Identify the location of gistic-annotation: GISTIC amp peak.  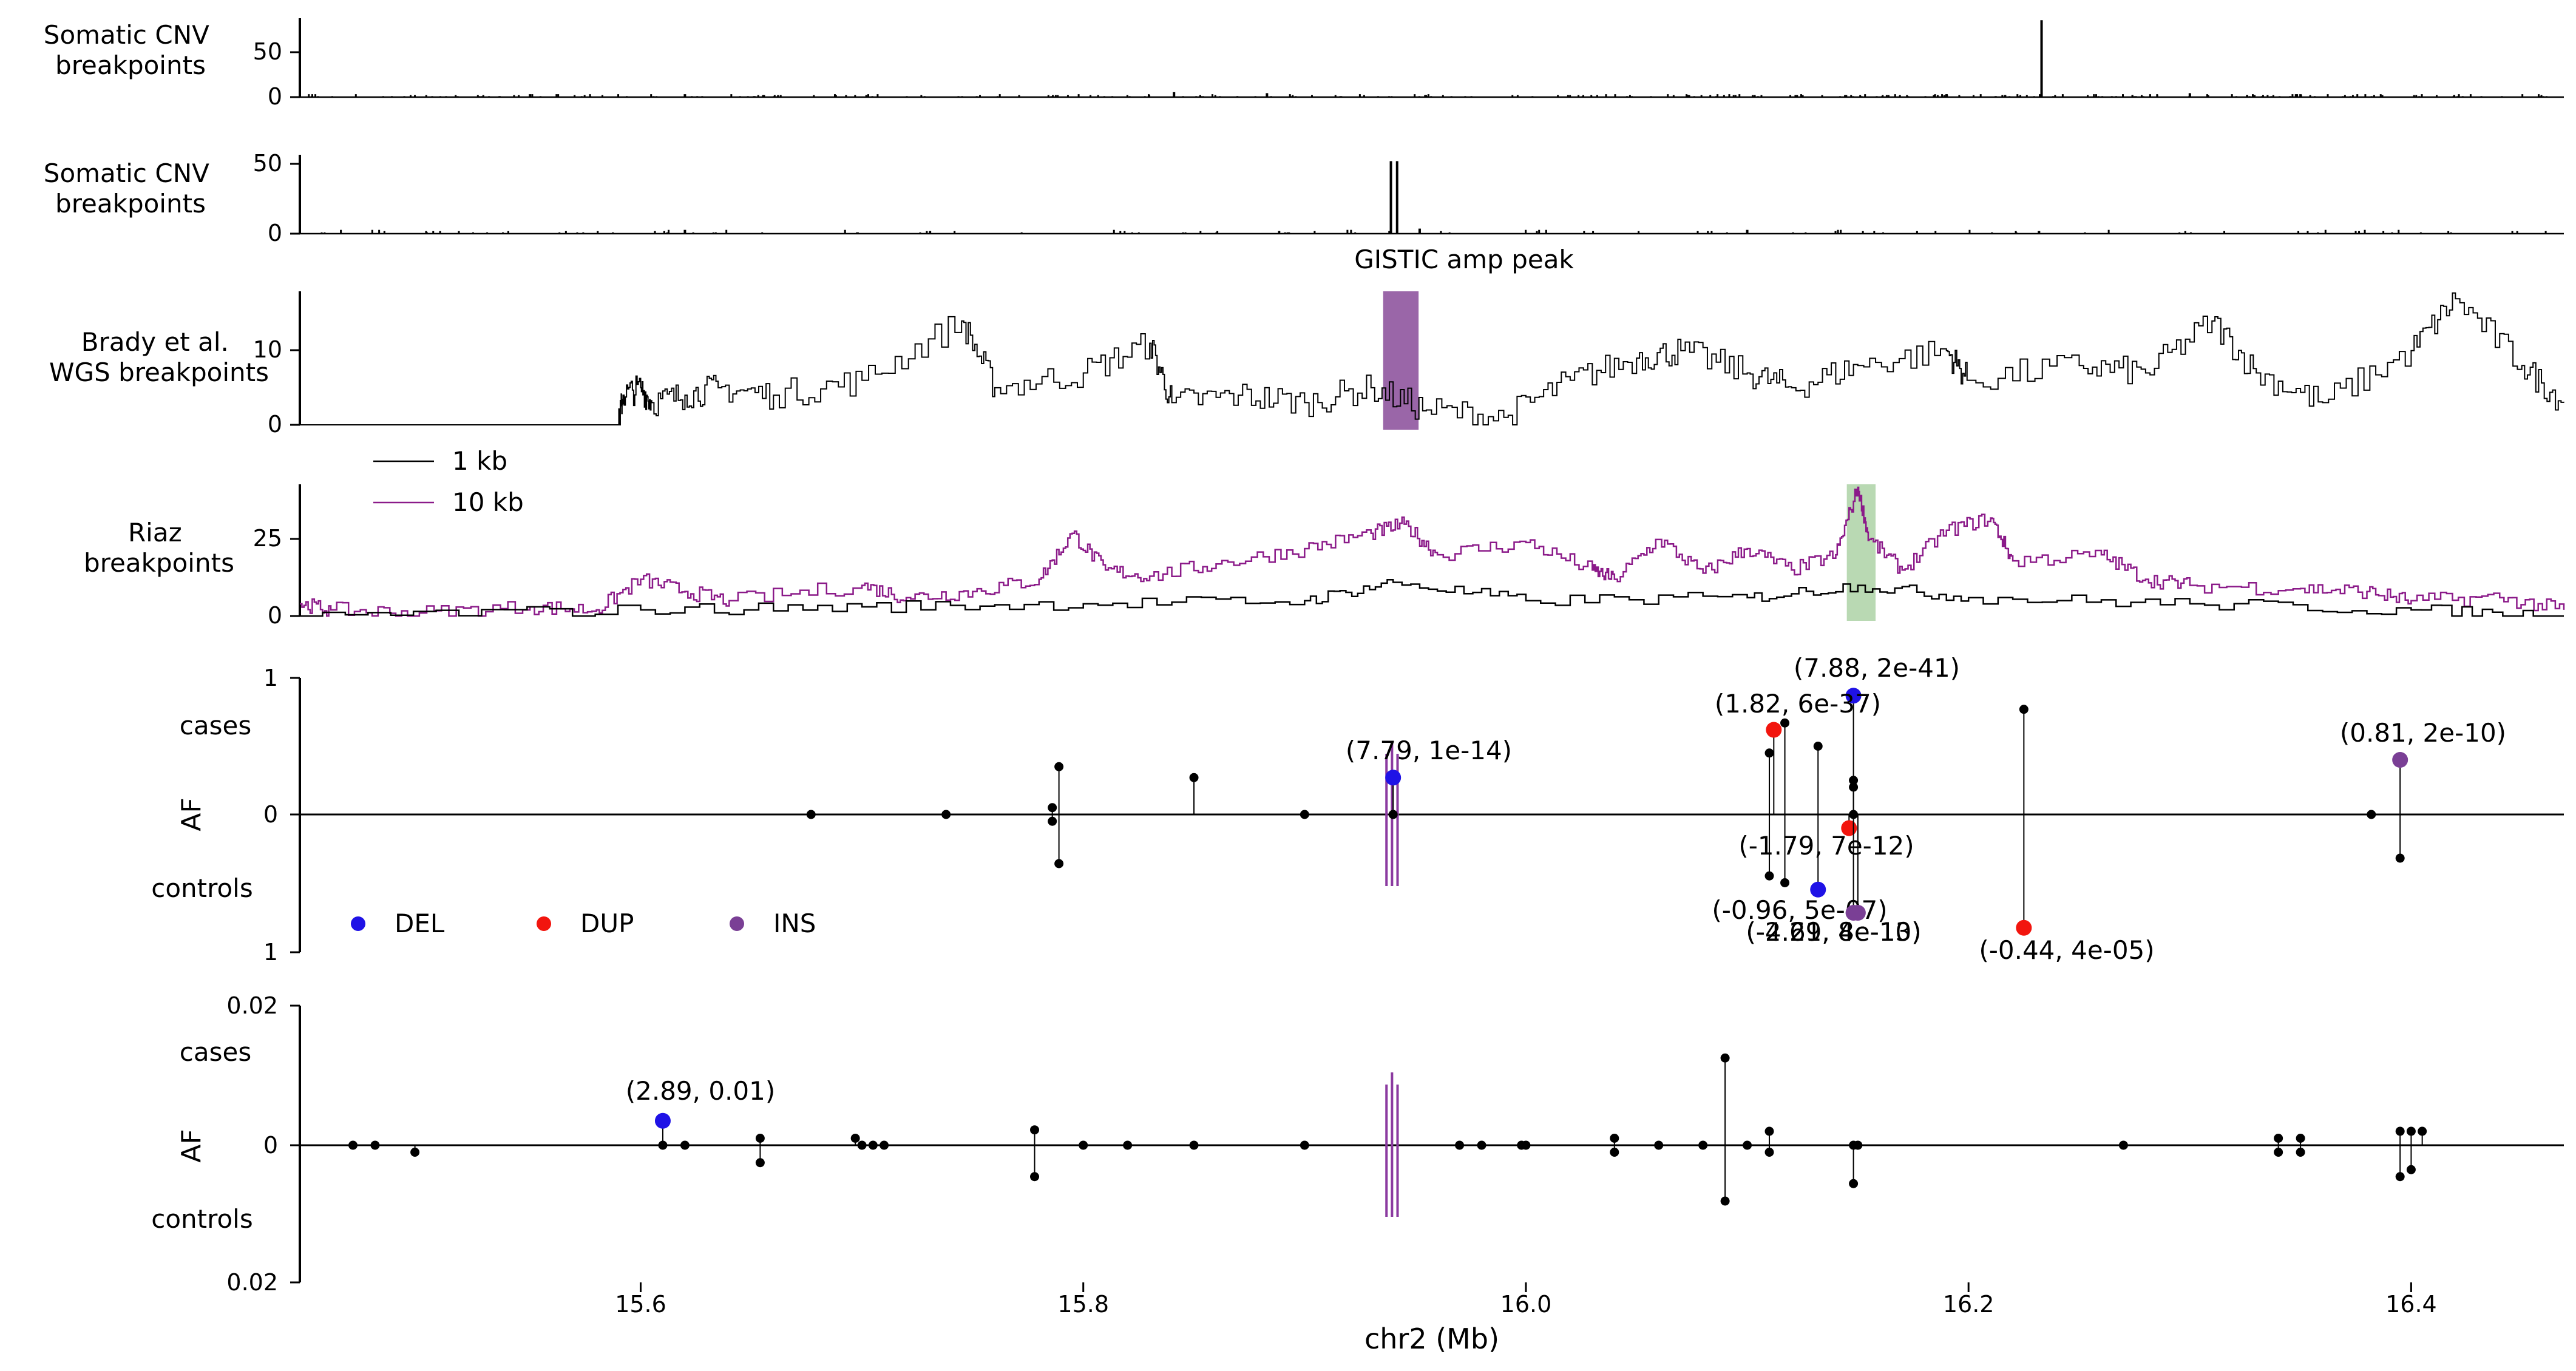
(1464, 259).